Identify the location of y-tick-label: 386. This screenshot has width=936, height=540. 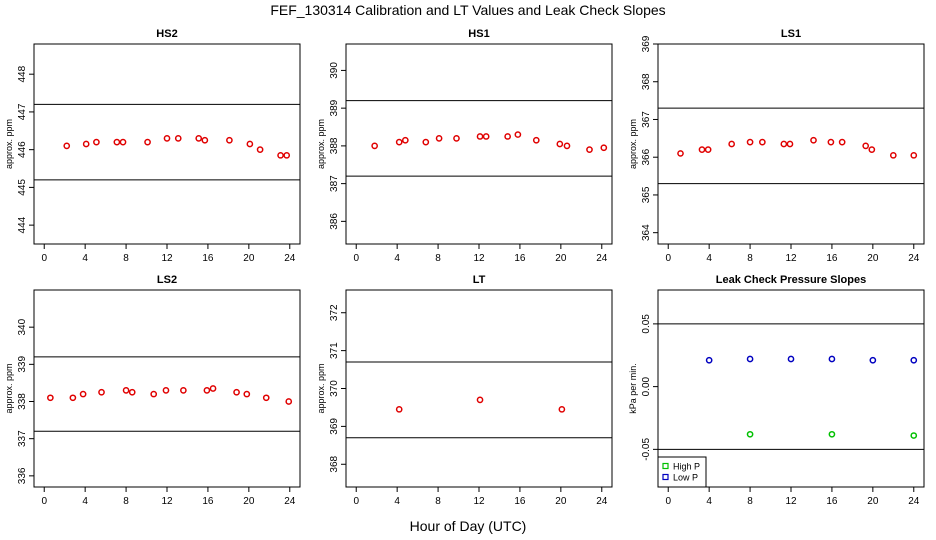
(334, 221).